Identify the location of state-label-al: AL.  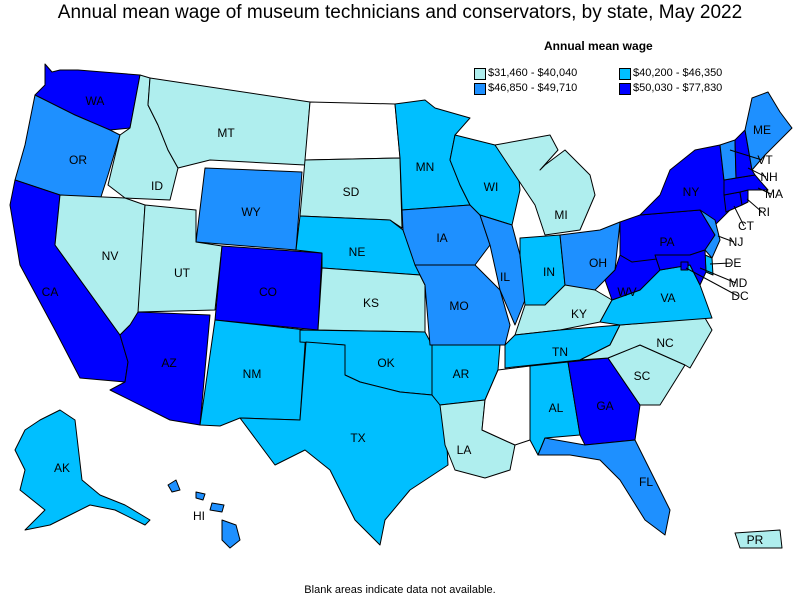
(556, 408).